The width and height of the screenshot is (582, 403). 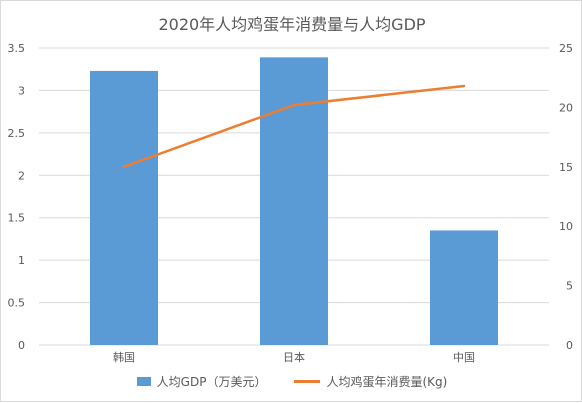 What do you see at coordinates (387, 382) in the screenshot?
I see `legend-label-egg: 人均鸡蛋年消费量(Kg)` at bounding box center [387, 382].